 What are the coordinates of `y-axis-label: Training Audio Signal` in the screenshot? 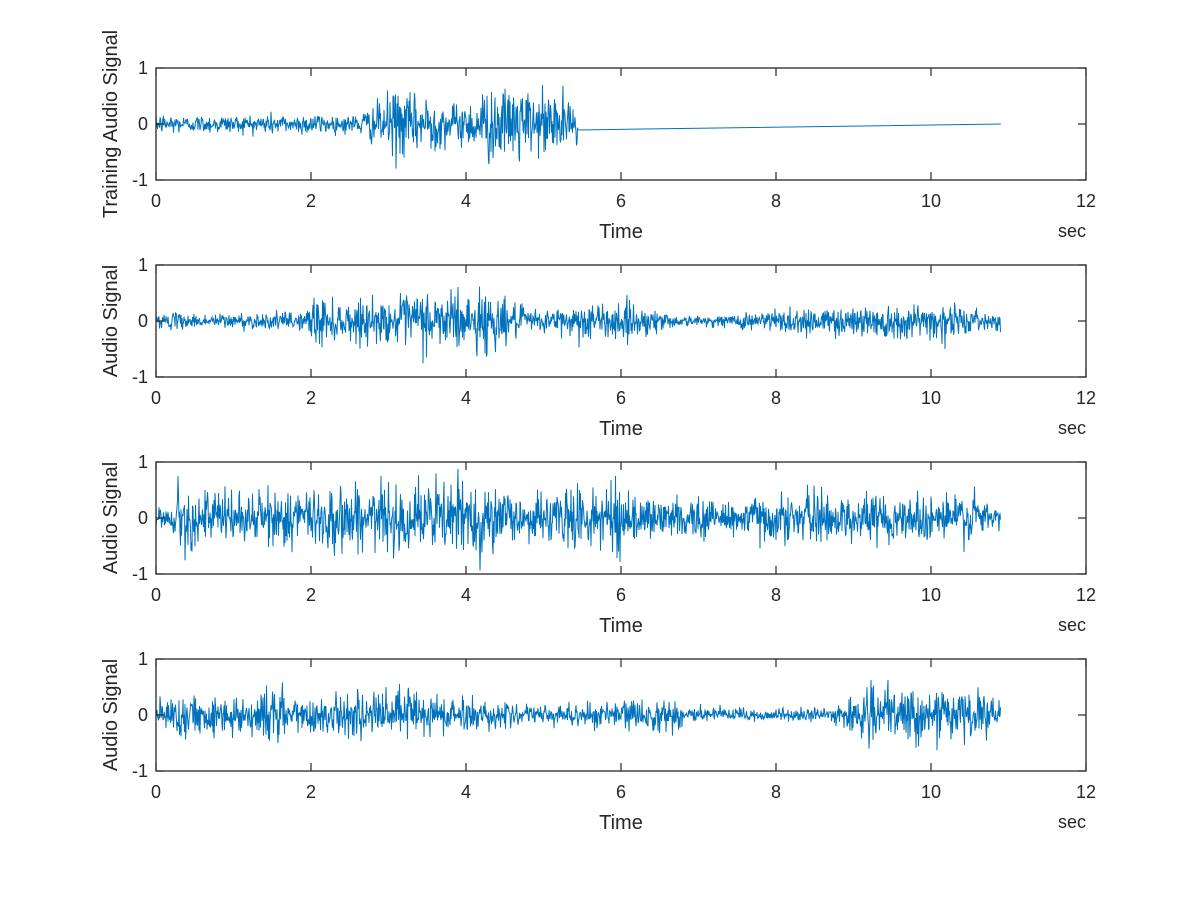 It's located at (111, 124).